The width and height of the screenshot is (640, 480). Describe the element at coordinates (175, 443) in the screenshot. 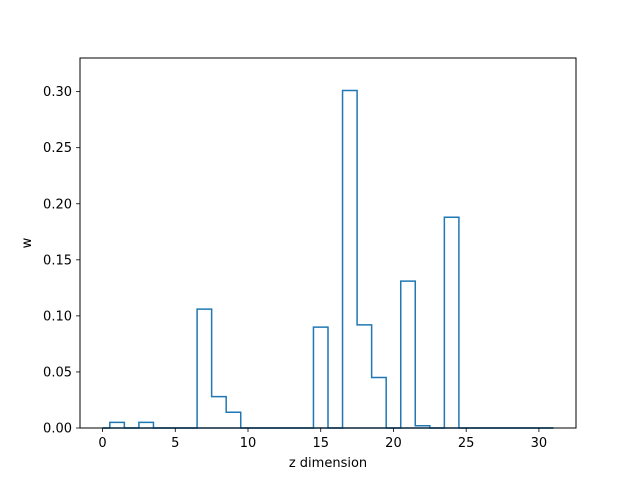

I see `x-tick-label: 5` at that location.